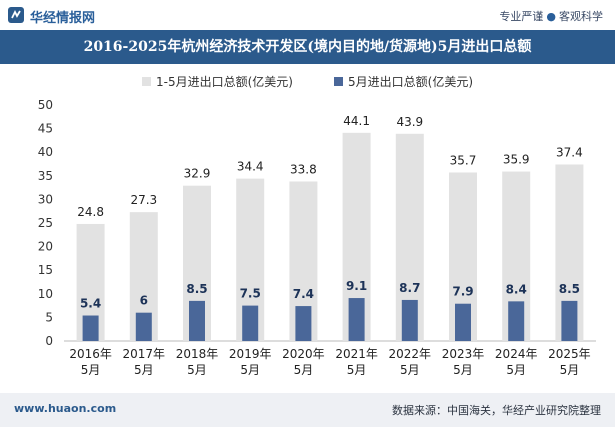  Describe the element at coordinates (45, 223) in the screenshot. I see `y-tick-label: 25` at that location.